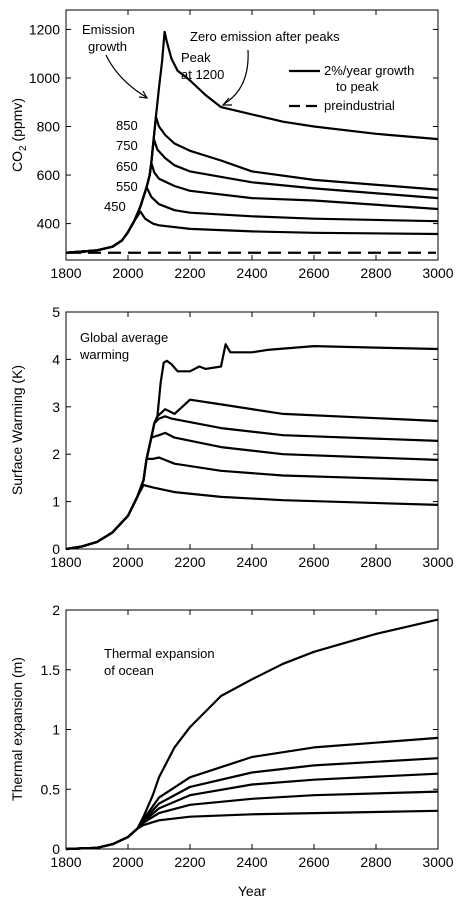  What do you see at coordinates (115, 206) in the screenshot?
I see `level-label-450: 450` at bounding box center [115, 206].